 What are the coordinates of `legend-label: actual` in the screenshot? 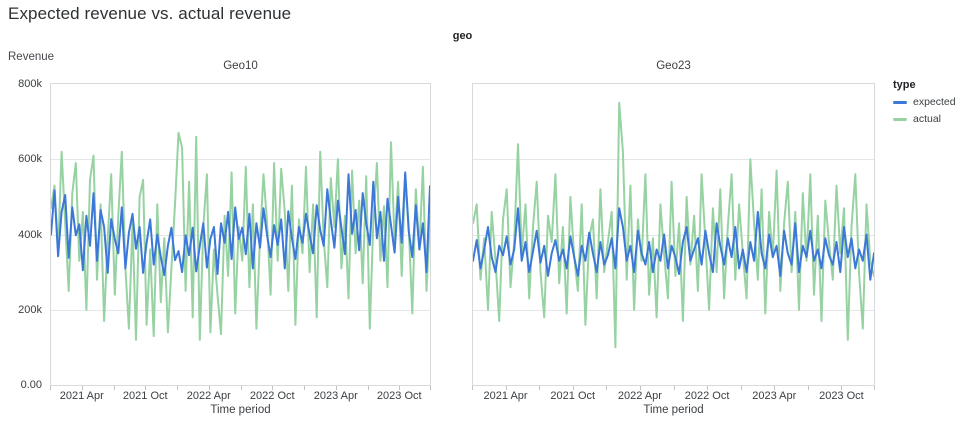 It's located at (927, 119).